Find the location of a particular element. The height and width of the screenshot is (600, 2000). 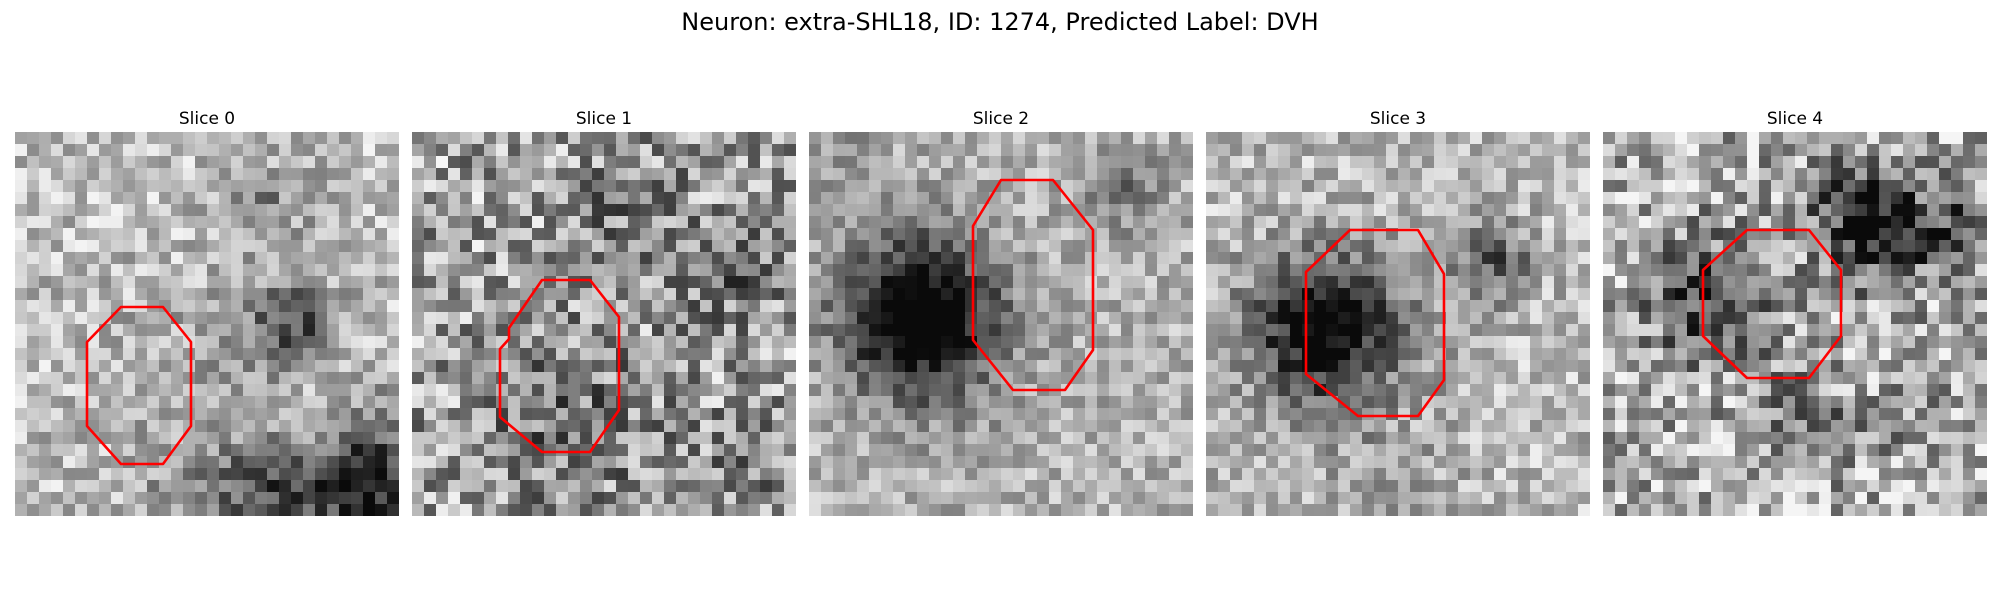

slice-title: Slice 2 is located at coordinates (1001, 119).